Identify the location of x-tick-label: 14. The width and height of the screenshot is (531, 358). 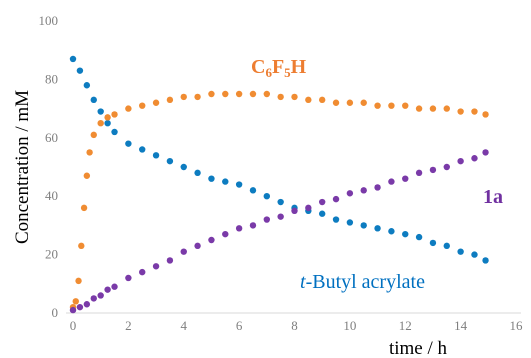
(461, 325).